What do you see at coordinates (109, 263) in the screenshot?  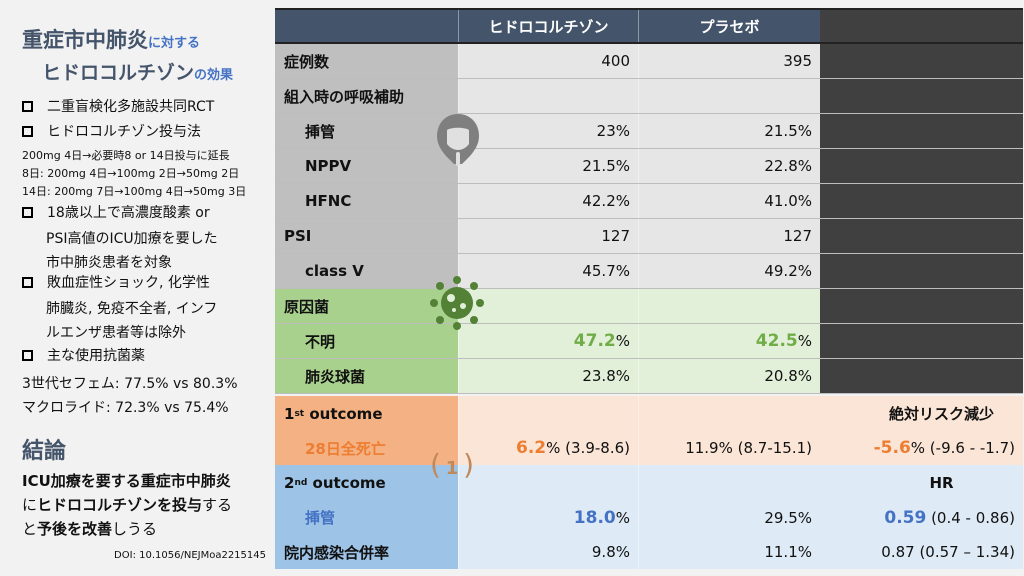 I see `bullet-text: 市中肺炎患者を対象` at bounding box center [109, 263].